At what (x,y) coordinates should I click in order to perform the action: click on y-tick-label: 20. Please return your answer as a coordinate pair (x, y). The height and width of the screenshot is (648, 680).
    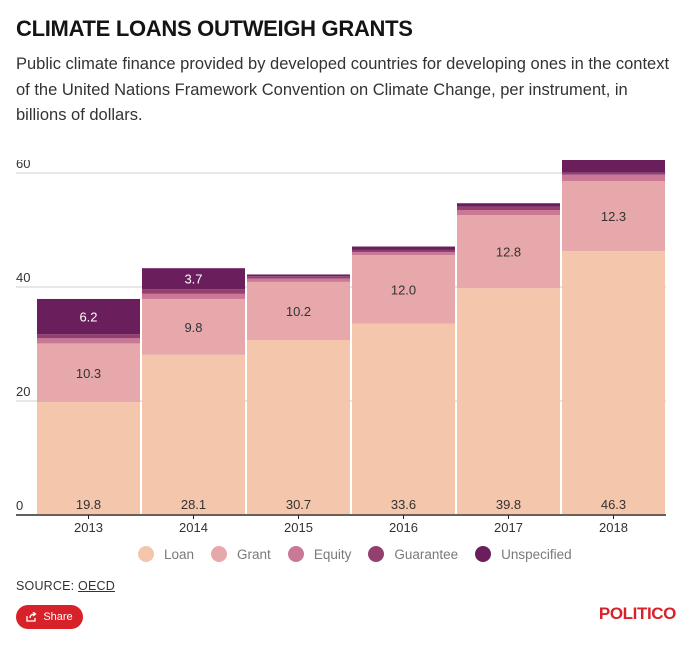
    Looking at the image, I should click on (23, 391).